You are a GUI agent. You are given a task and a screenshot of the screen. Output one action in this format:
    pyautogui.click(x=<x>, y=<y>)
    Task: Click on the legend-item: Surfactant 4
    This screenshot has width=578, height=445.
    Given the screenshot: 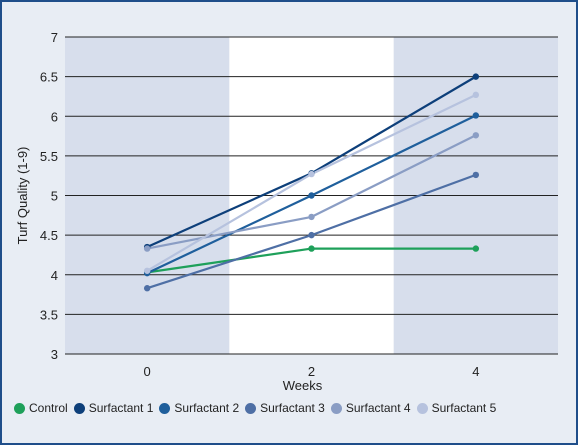 What is the action you would take?
    pyautogui.click(x=370, y=408)
    